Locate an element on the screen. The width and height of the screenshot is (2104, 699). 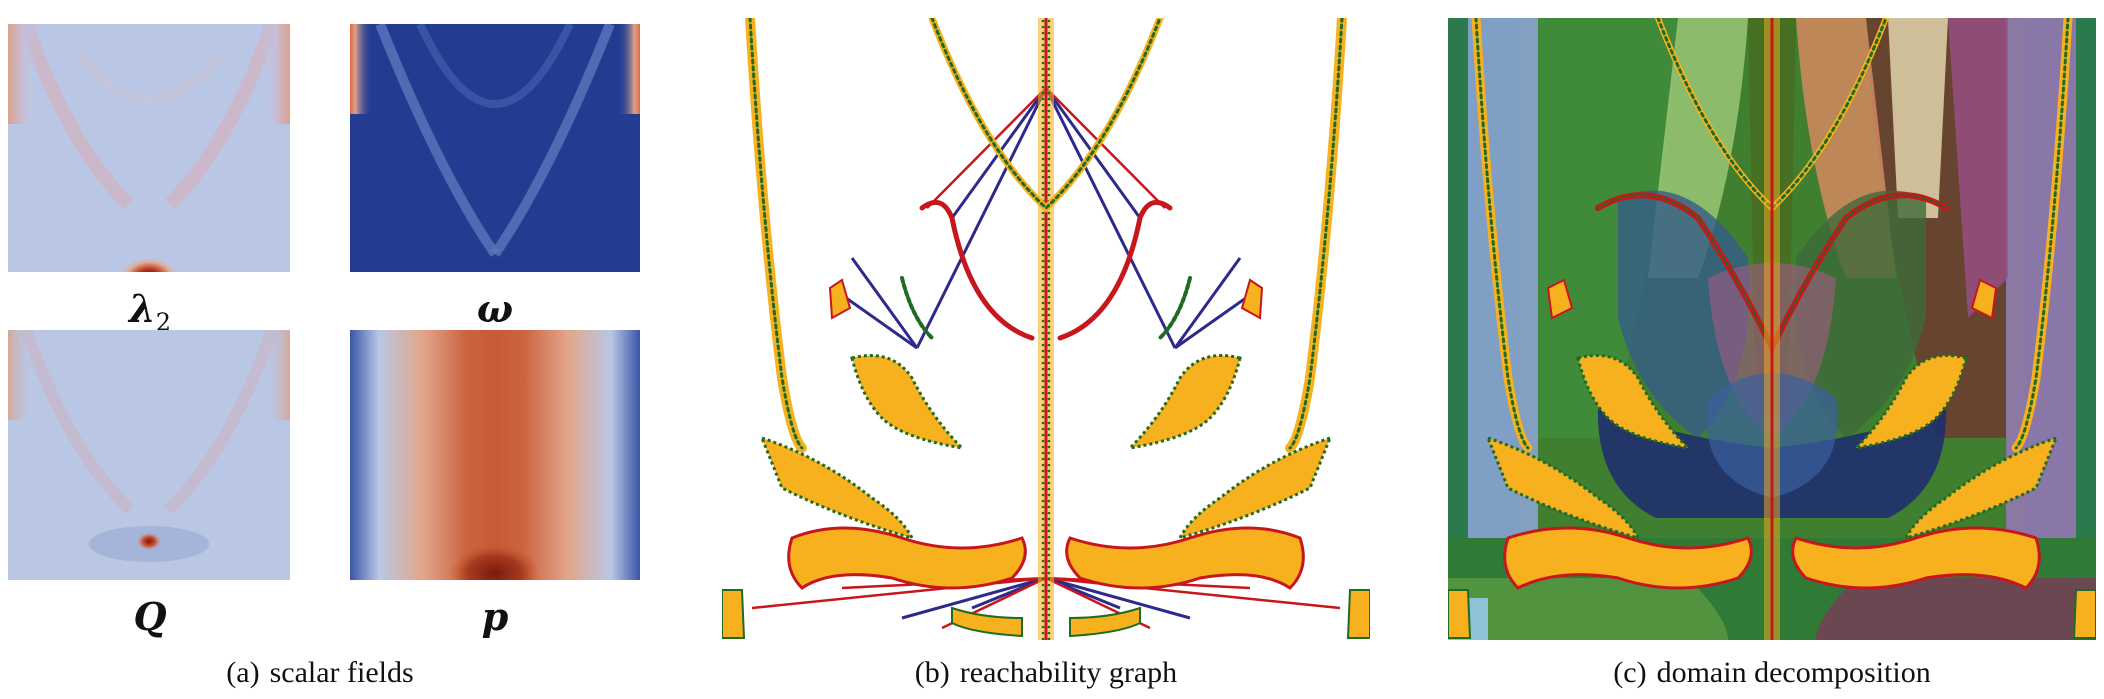
omega-field-image is located at coordinates (495, 148).